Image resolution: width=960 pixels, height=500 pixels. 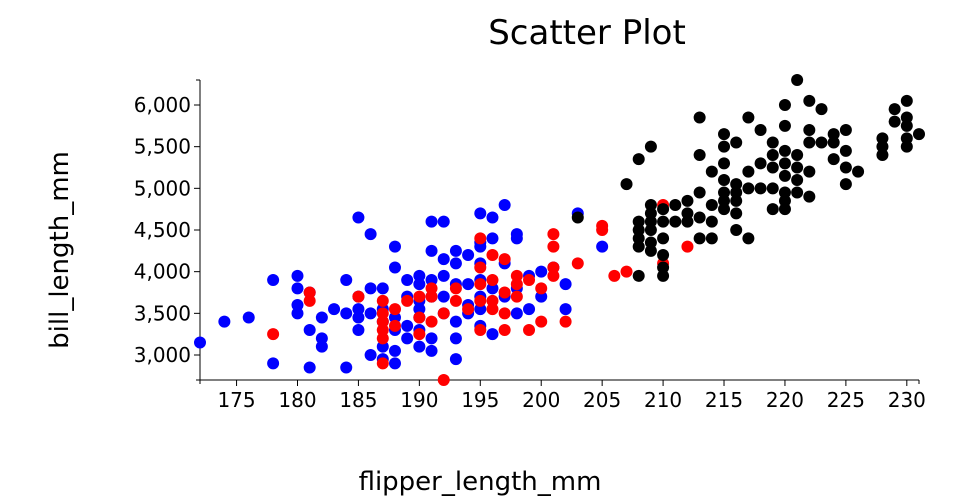 I want to click on y-tick-label: 5,000, so click(x=162, y=188).